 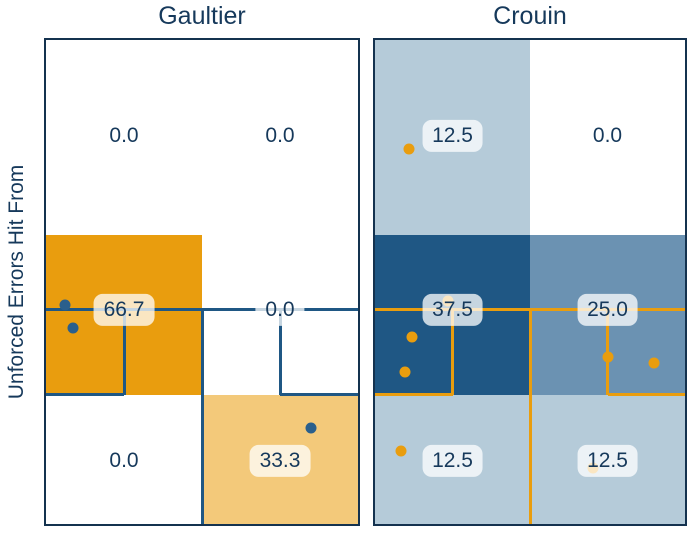 I want to click on y-axis-label: Unforced Errors Hit From, so click(x=16, y=282).